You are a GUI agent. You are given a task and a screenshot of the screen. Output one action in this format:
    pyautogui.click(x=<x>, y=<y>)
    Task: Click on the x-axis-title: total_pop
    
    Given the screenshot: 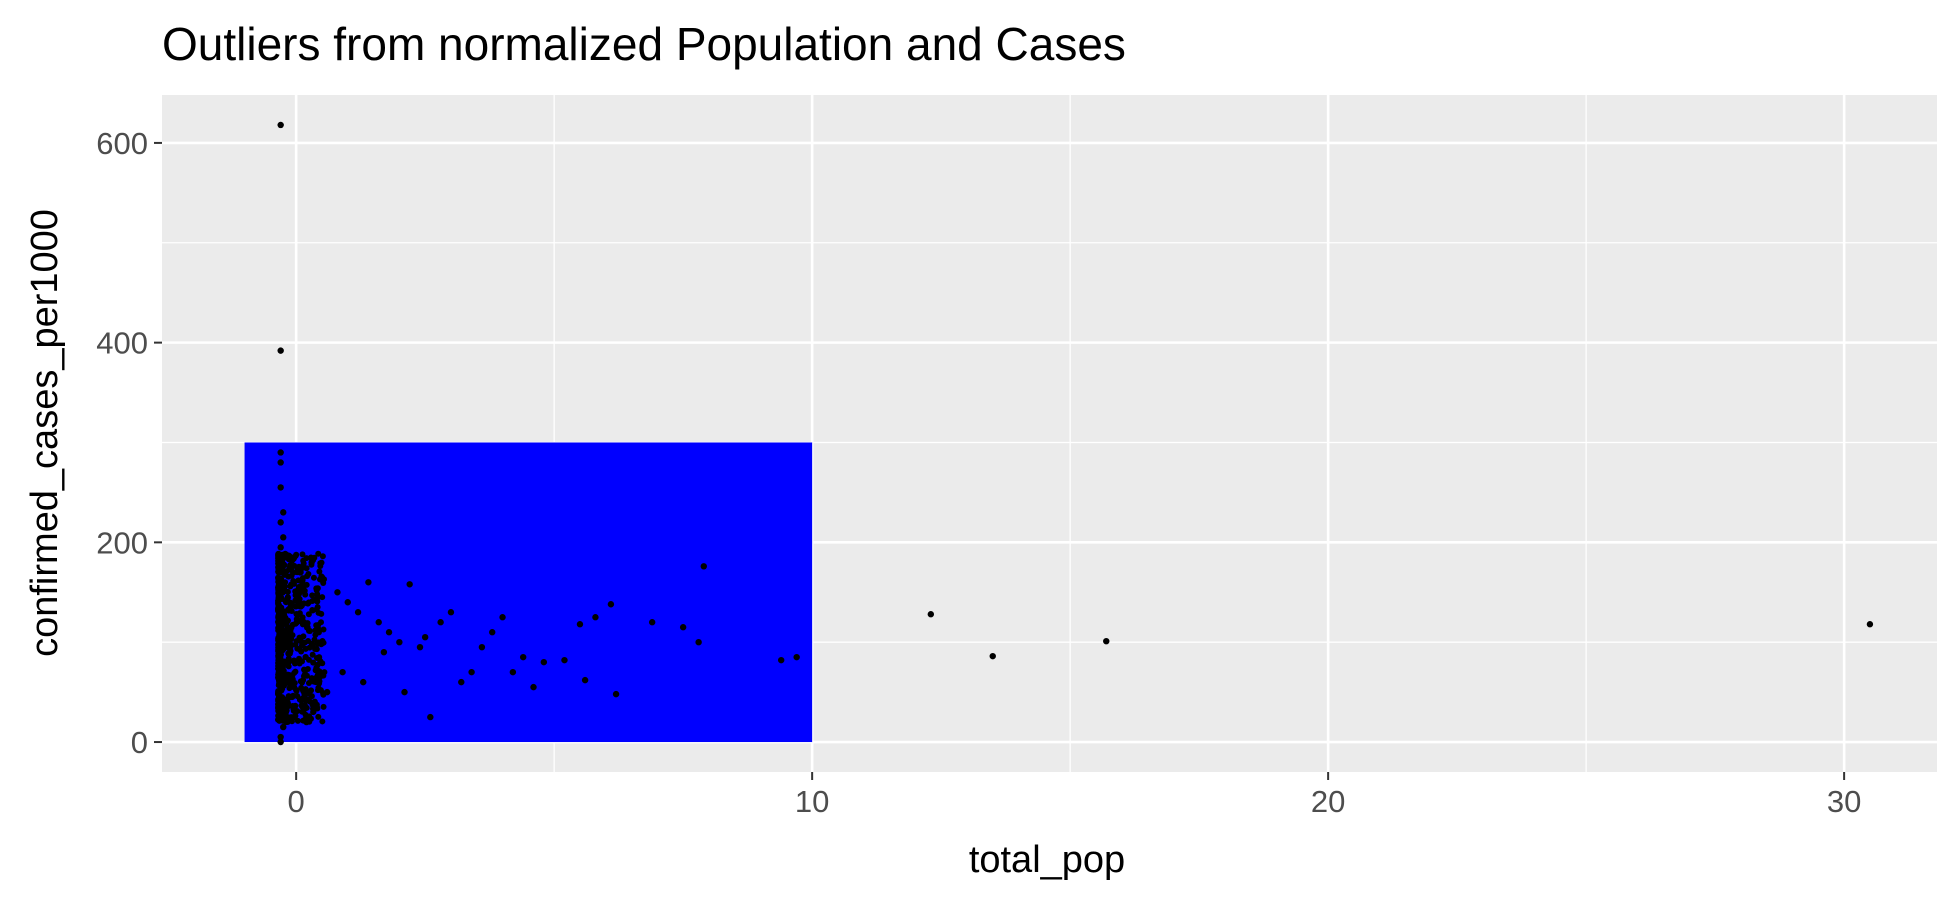 What is the action you would take?
    pyautogui.click(x=1047, y=860)
    